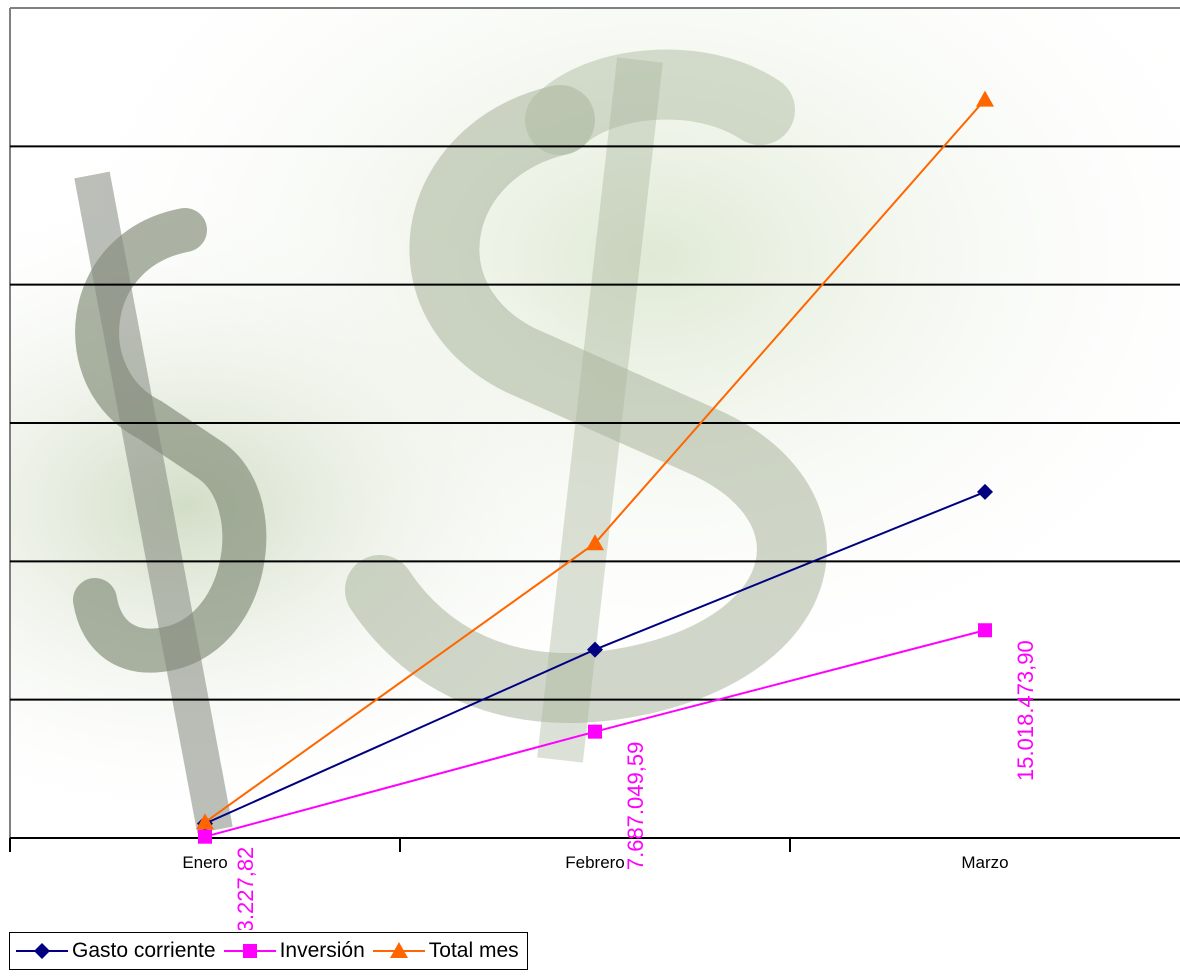 The height and width of the screenshot is (978, 1180). Describe the element at coordinates (595, 862) in the screenshot. I see `x-tick-label: Febrero` at that location.